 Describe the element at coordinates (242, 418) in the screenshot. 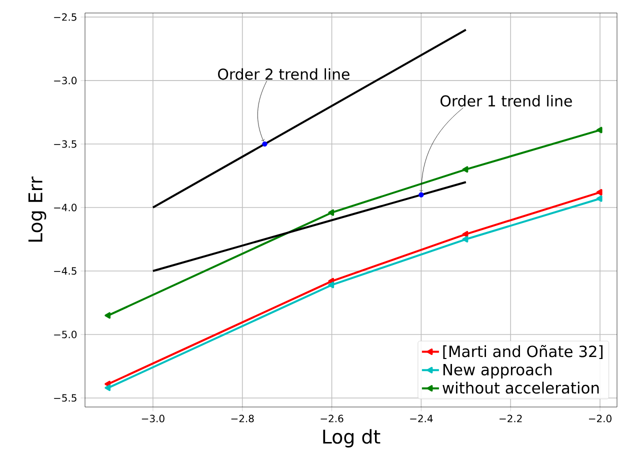

I see `x-tick-label: −2.8` at that location.